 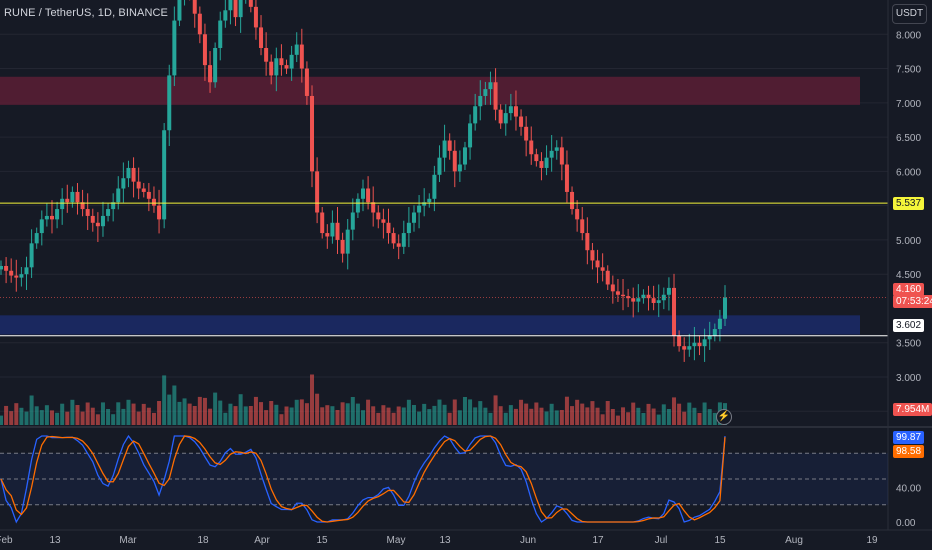 What do you see at coordinates (445, 540) in the screenshot?
I see `time-tick-label: 13` at bounding box center [445, 540].